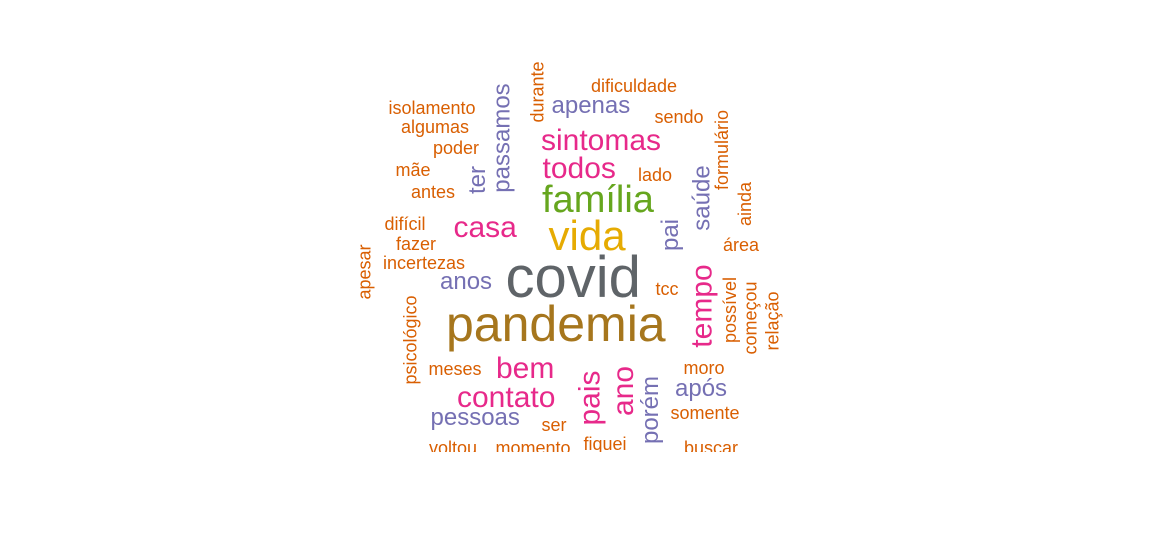 This screenshot has height=550, width=1150. What do you see at coordinates (655, 175) in the screenshot?
I see `word-cloud-word: lado` at bounding box center [655, 175].